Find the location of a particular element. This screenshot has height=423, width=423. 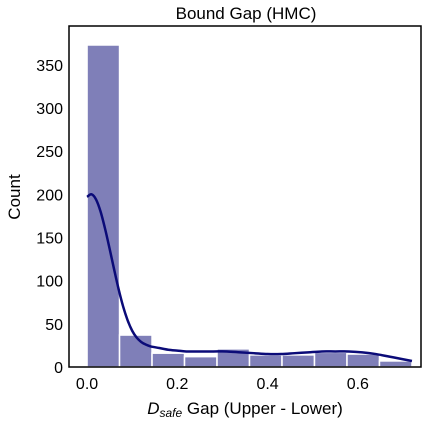

x-tick-label: 0.2 is located at coordinates (177, 384).